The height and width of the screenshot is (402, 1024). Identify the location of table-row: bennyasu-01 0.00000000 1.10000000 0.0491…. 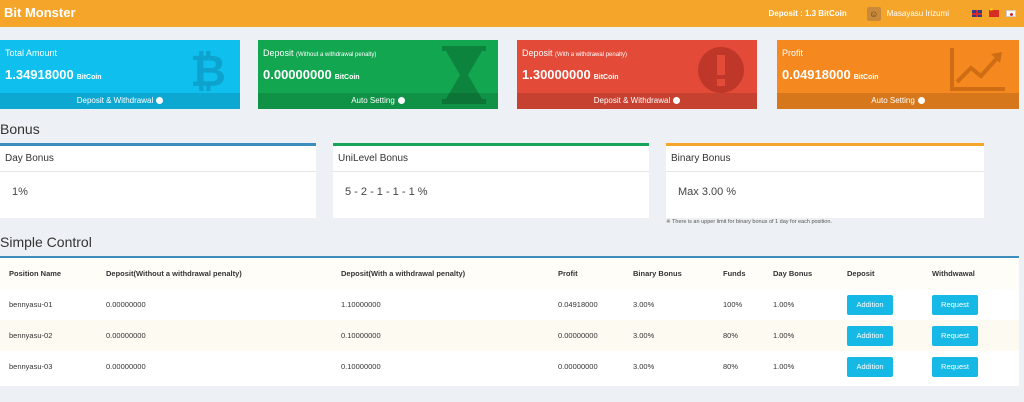
(509, 304).